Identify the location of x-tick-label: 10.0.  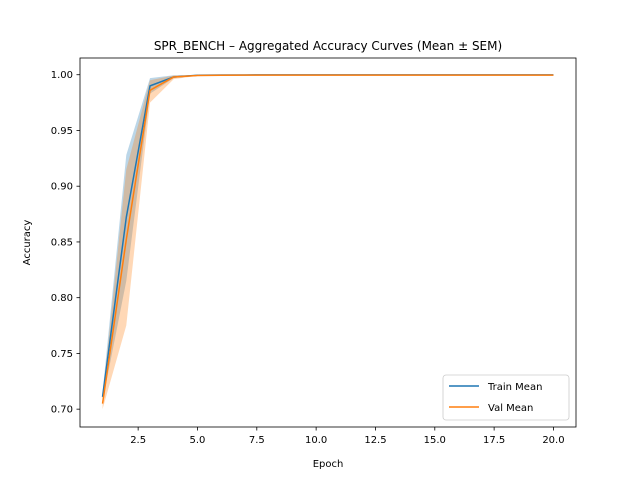
(316, 440).